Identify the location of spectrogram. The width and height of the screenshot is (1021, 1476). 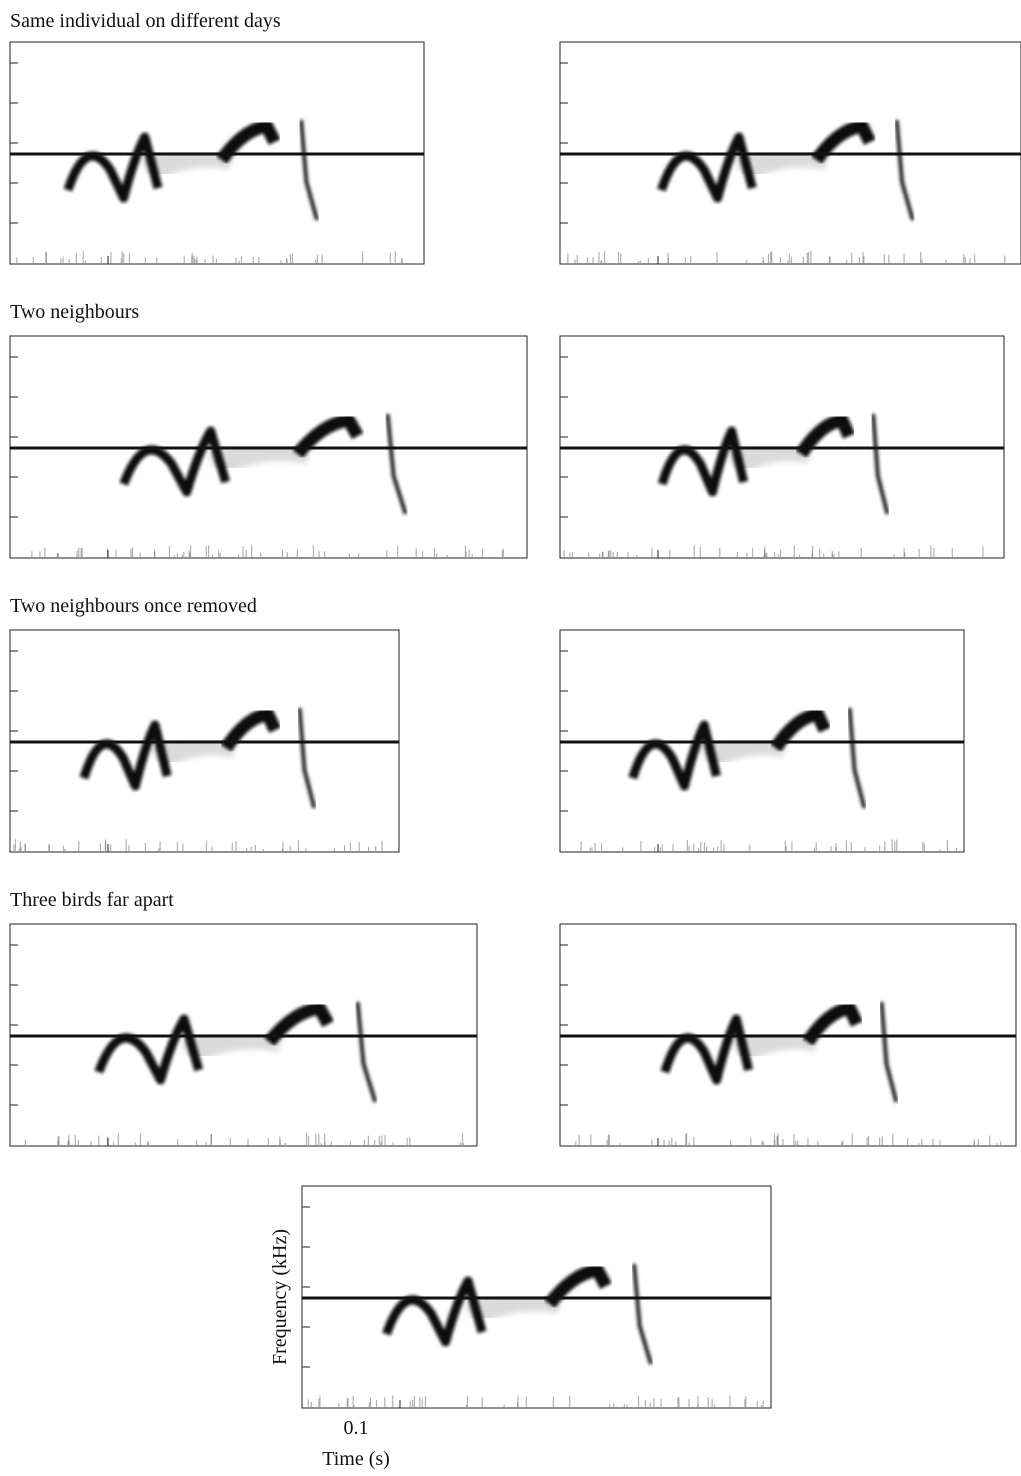
(786, 190).